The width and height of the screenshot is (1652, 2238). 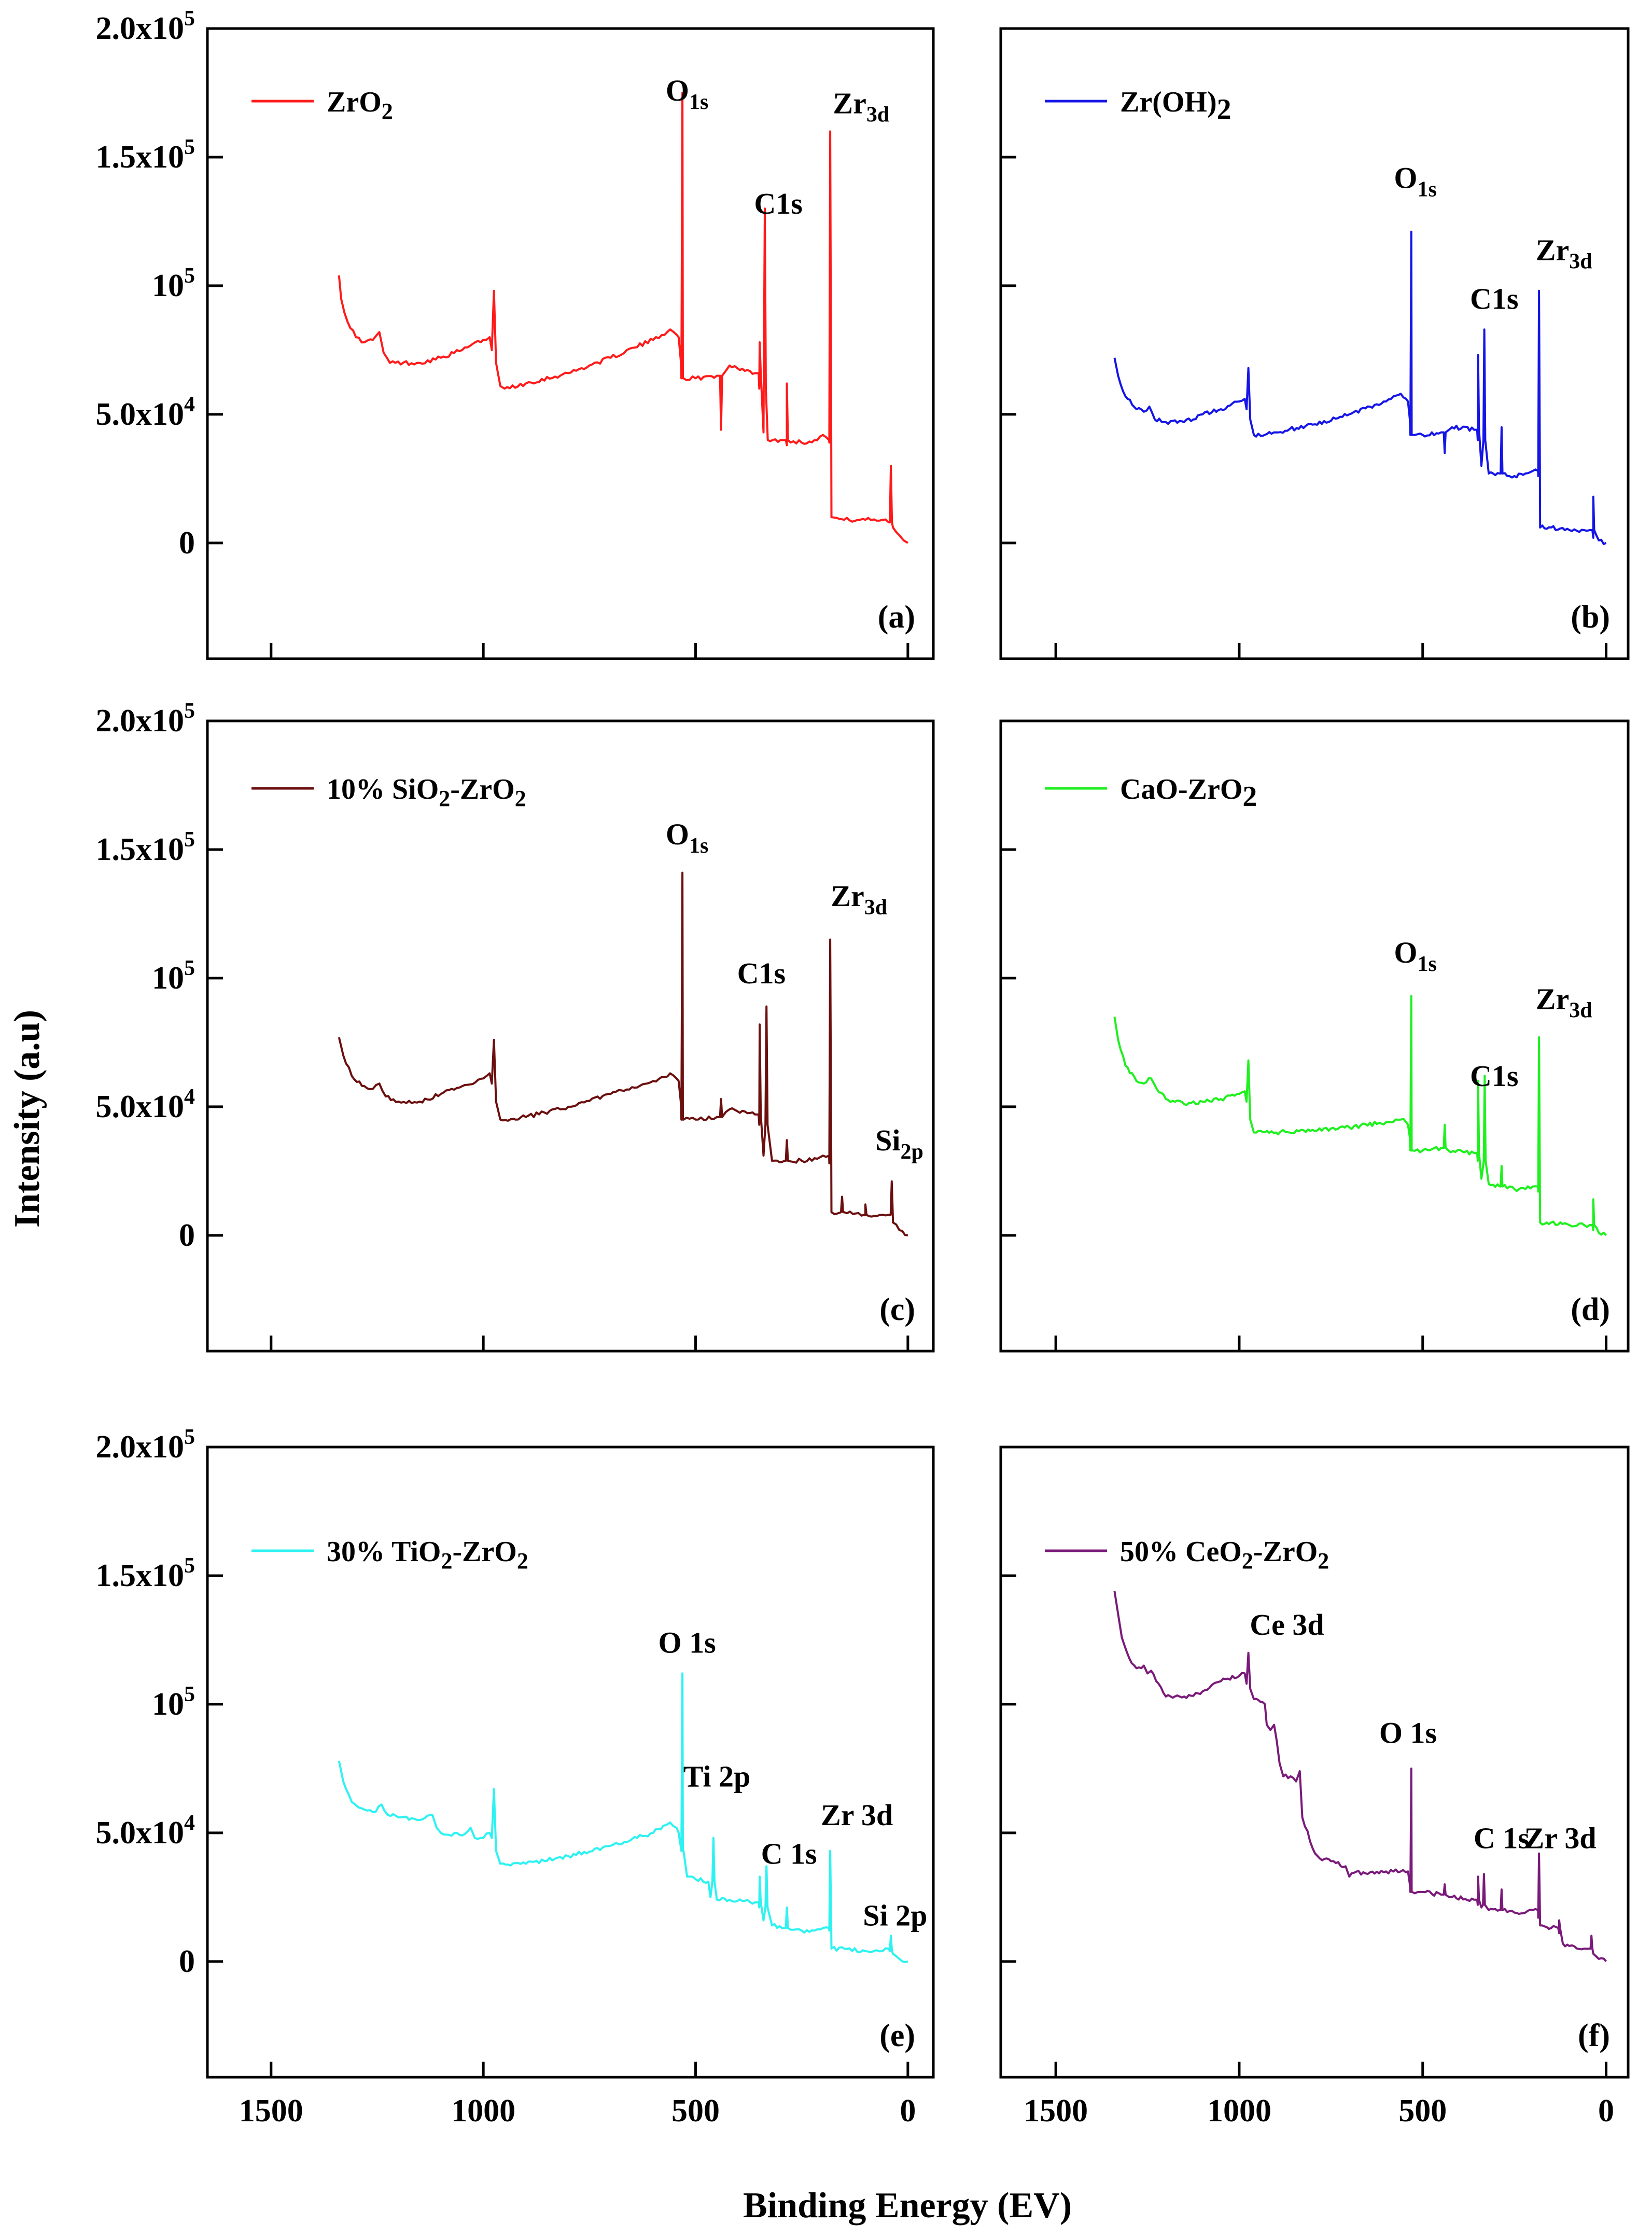 What do you see at coordinates (1287, 1625) in the screenshot?
I see `peak-label: Ce 3d` at bounding box center [1287, 1625].